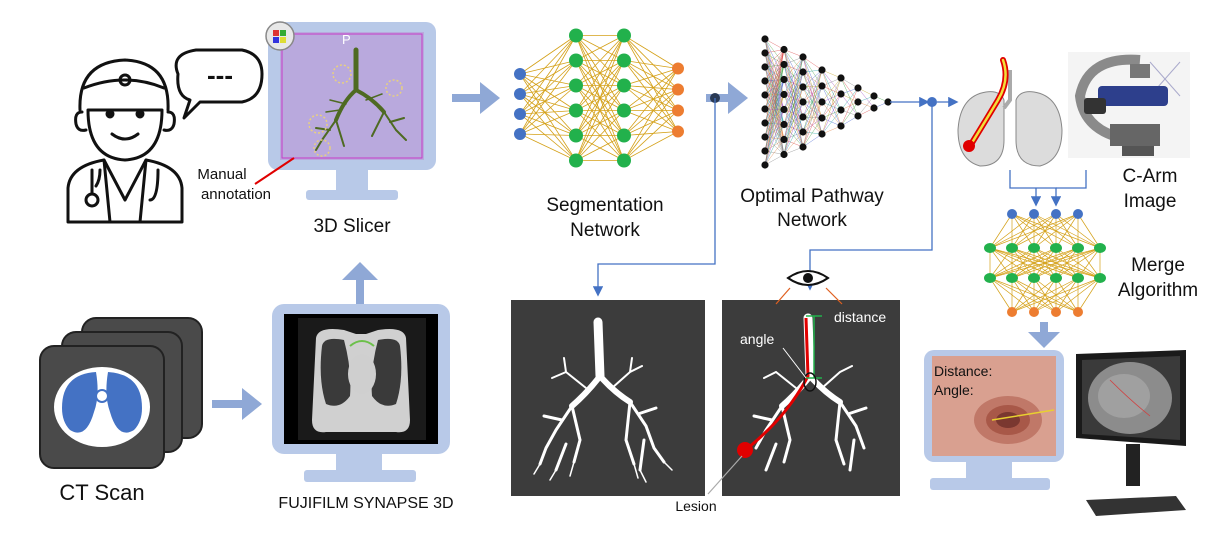 This screenshot has width=1226, height=544. Describe the element at coordinates (220, 75) in the screenshot. I see `speech-bubble-text: ---` at that location.